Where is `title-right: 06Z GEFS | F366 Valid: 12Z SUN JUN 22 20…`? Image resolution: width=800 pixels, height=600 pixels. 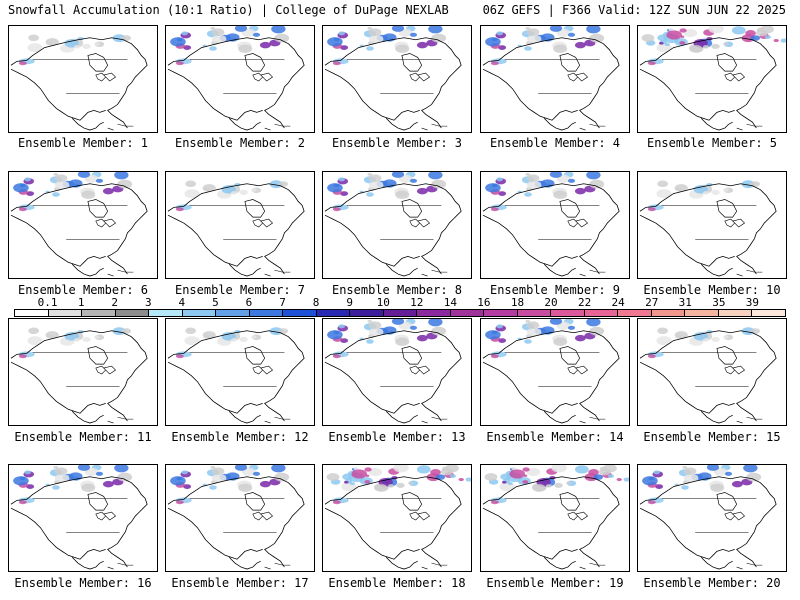 title-right: 06Z GEFS | F366 Valid: 12Z SUN JUN 22 20… is located at coordinates (634, 10).